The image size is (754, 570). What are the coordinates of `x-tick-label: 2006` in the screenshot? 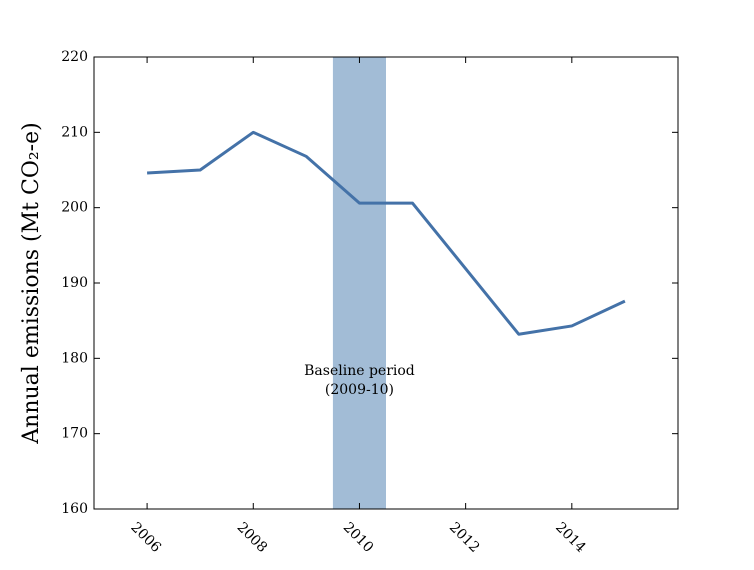 It's located at (145, 537).